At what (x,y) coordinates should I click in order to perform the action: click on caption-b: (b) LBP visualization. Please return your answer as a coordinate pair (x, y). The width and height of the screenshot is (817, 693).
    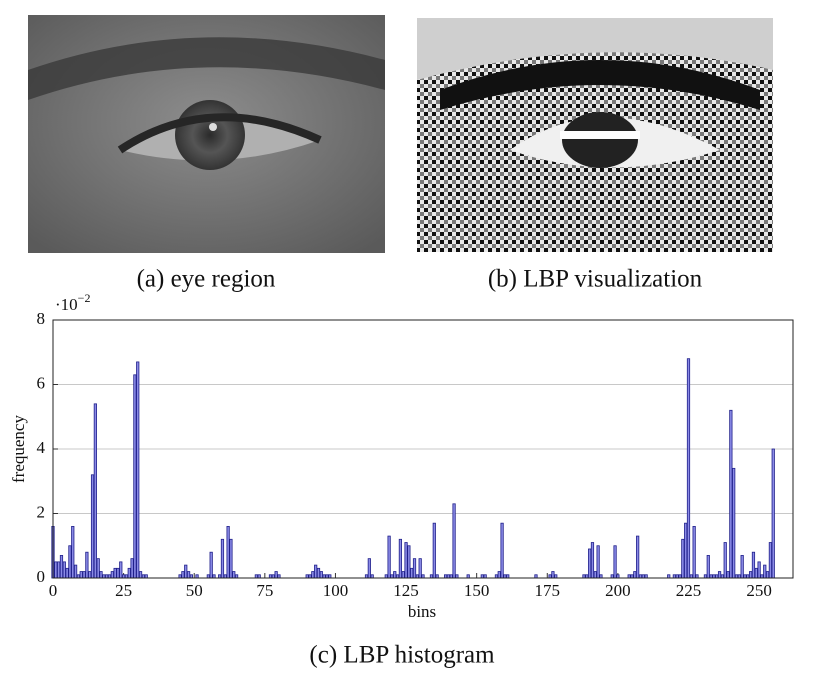
    Looking at the image, I should click on (595, 279).